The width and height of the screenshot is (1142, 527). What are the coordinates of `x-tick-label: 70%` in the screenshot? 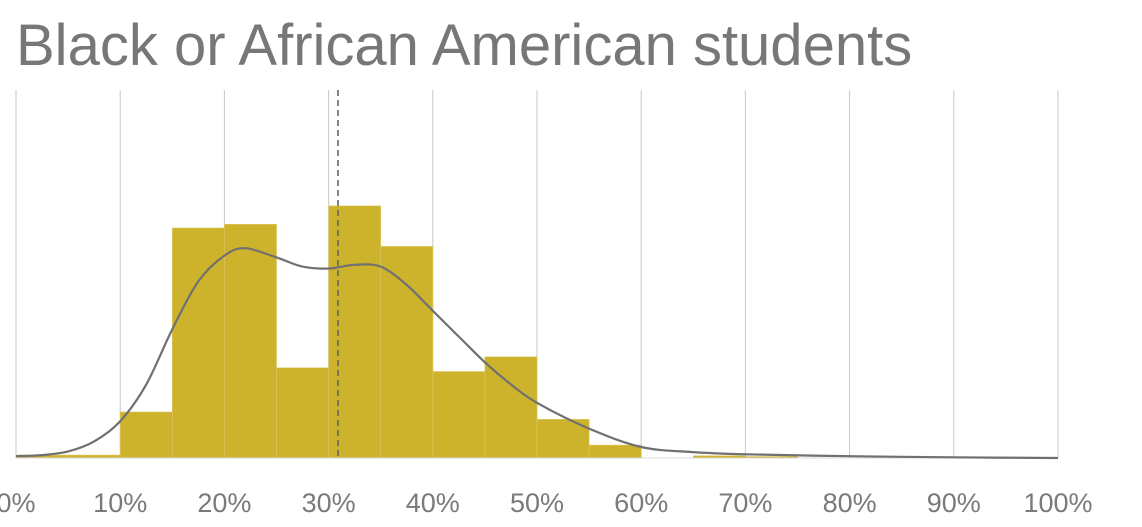 It's located at (745, 503).